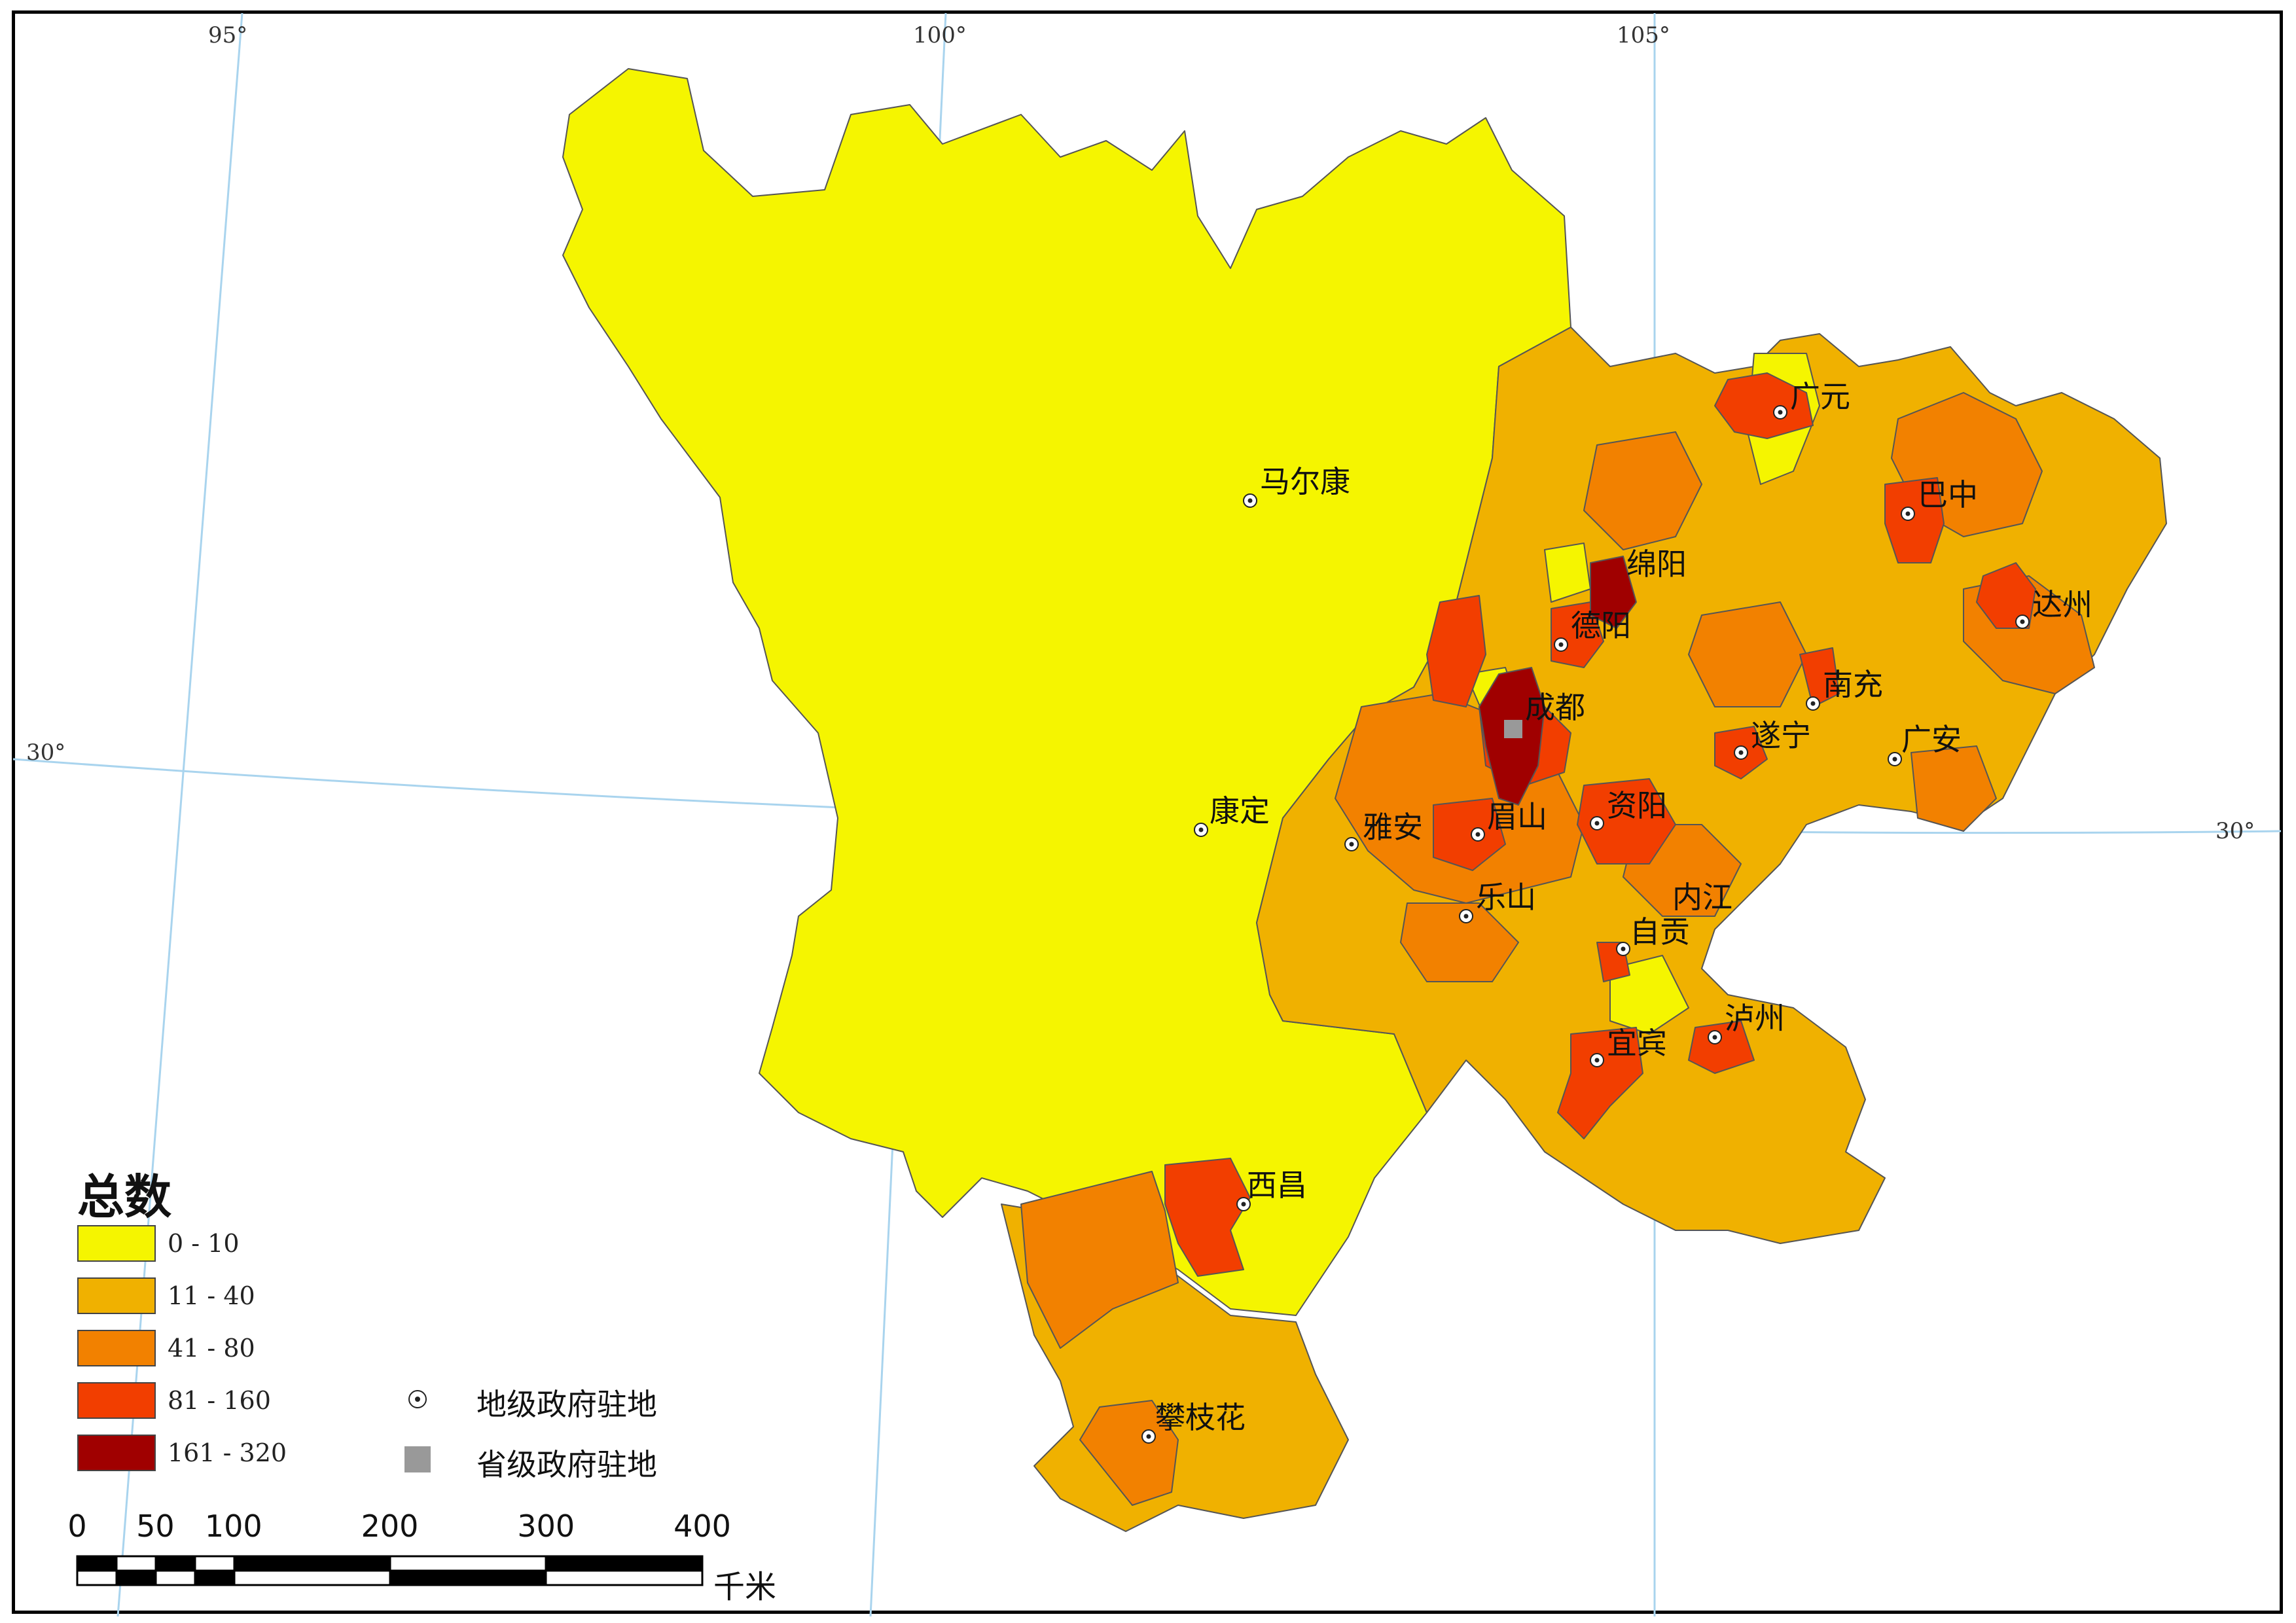 Image resolution: width=2296 pixels, height=1623 pixels. I want to click on city-label-guangan: 广安, so click(1931, 740).